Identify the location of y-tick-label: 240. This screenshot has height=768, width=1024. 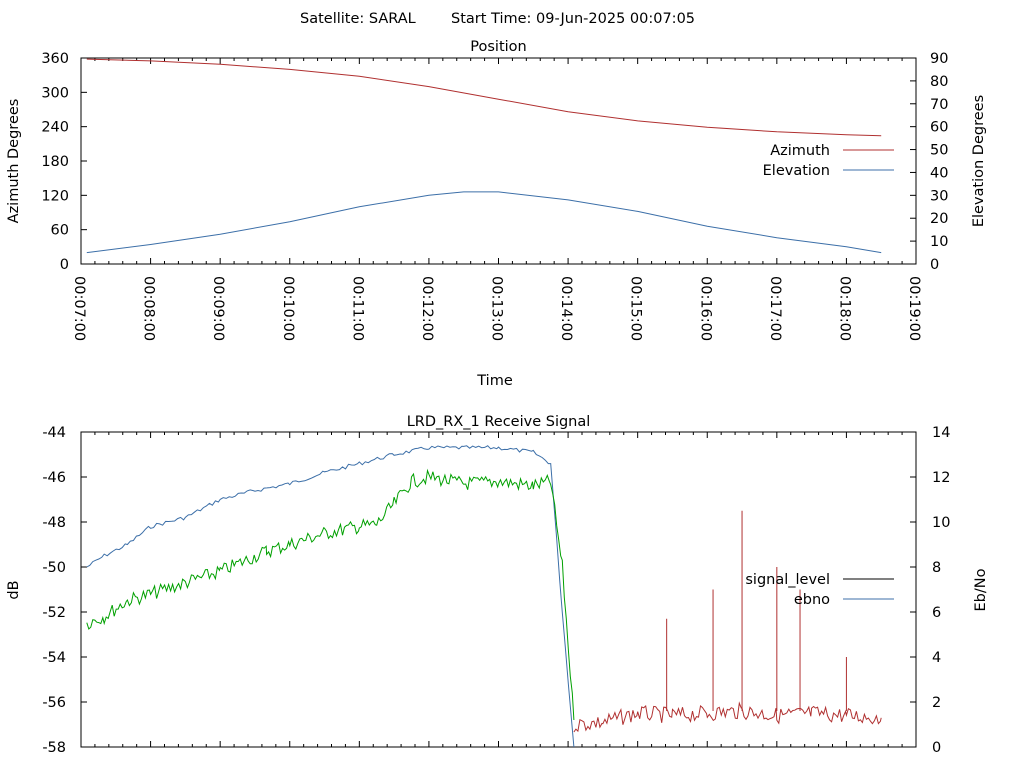
(55, 128).